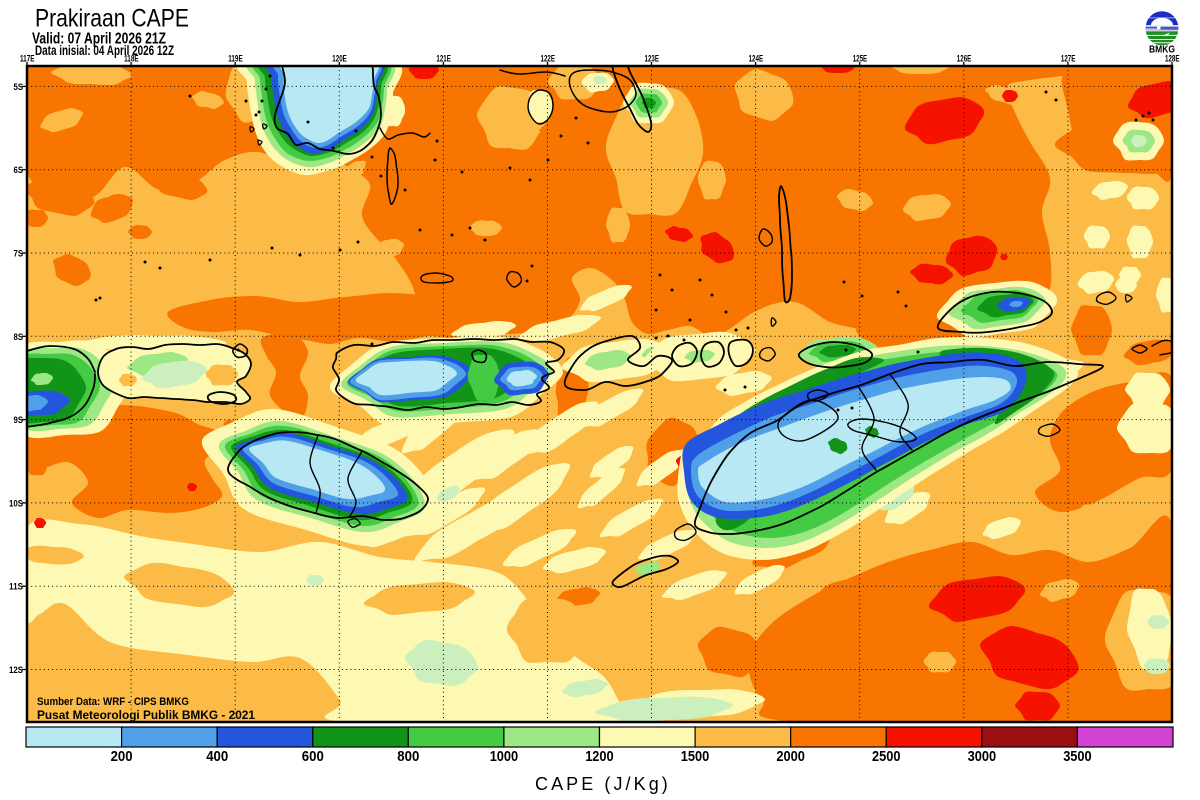 Image resolution: width=1200 pixels, height=800 pixels. I want to click on svg-text: 3000, so click(982, 757).